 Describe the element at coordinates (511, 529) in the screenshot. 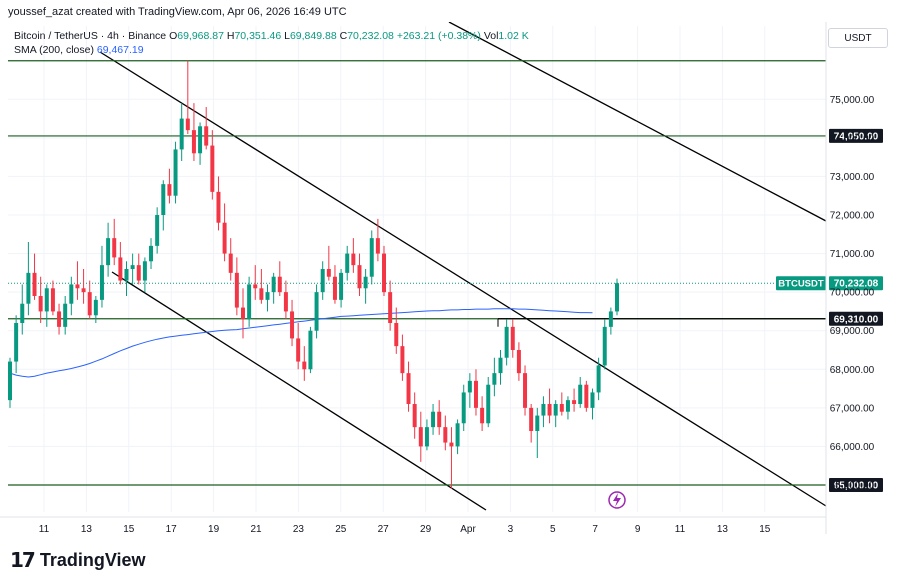

I see `x-tick-label: 3` at that location.